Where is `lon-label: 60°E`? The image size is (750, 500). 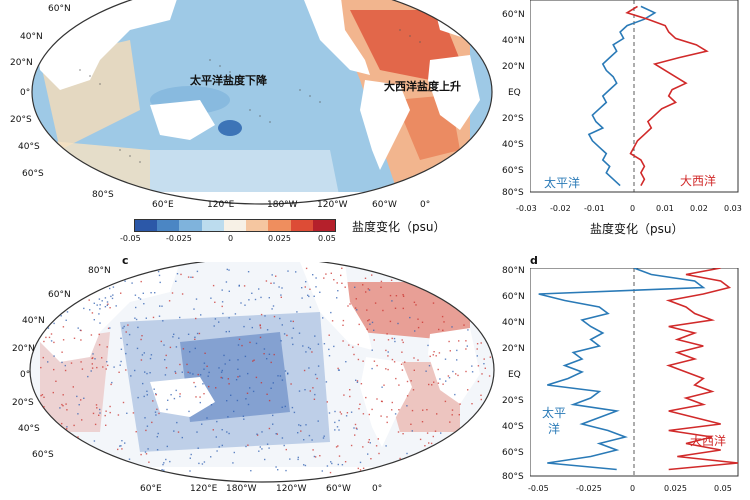
lon-label: 60°E is located at coordinates (163, 205).